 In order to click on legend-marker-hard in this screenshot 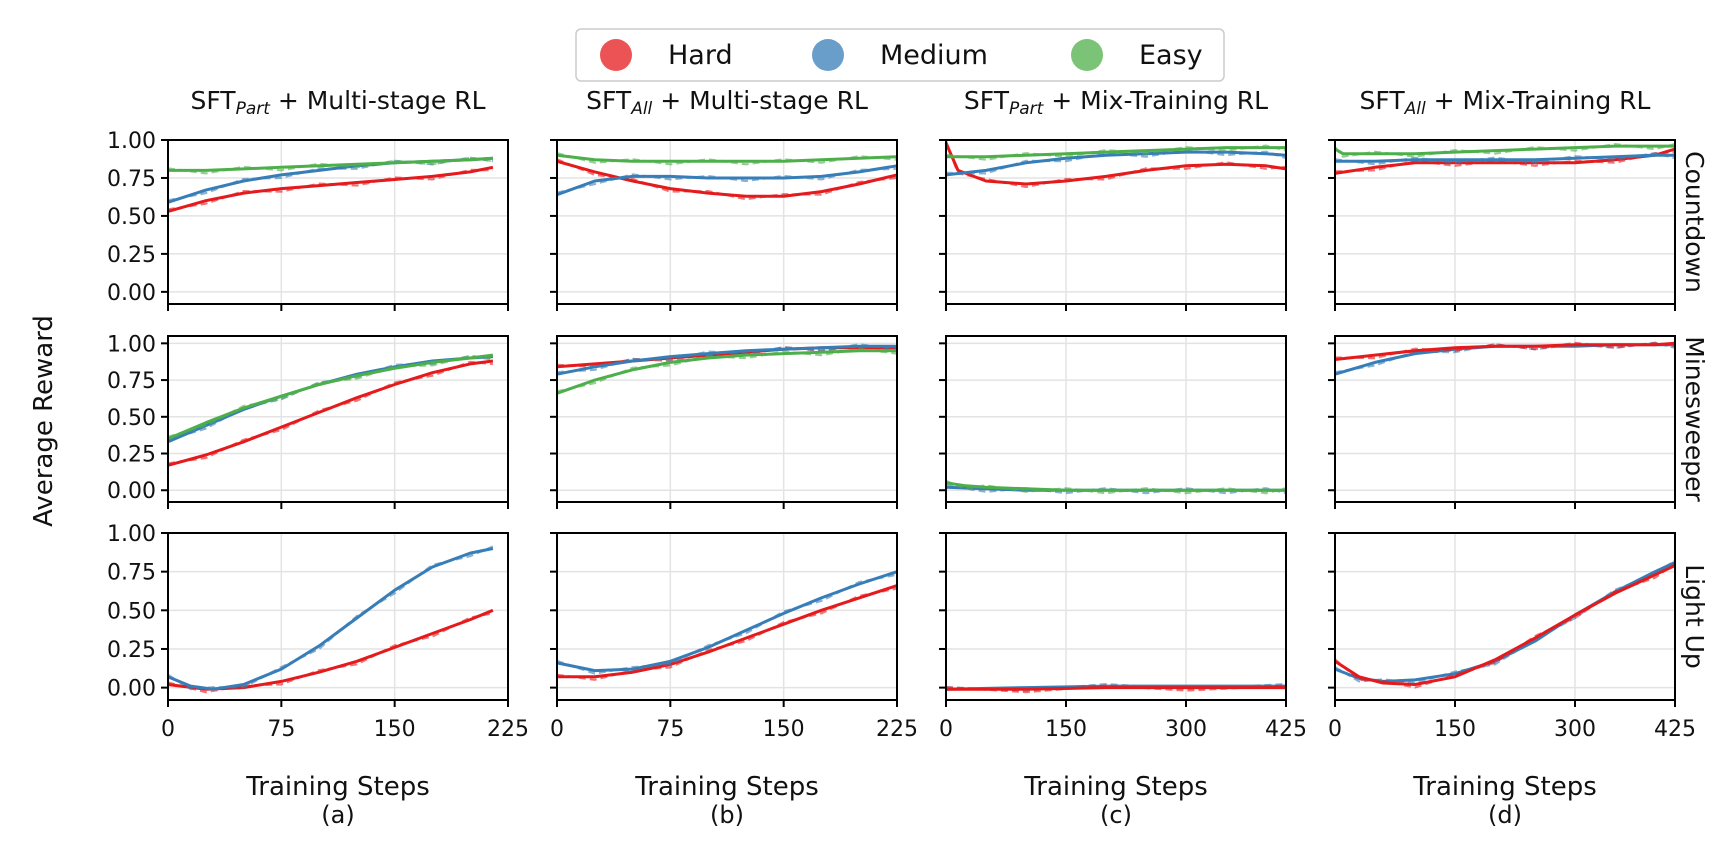, I will do `click(616, 55)`.